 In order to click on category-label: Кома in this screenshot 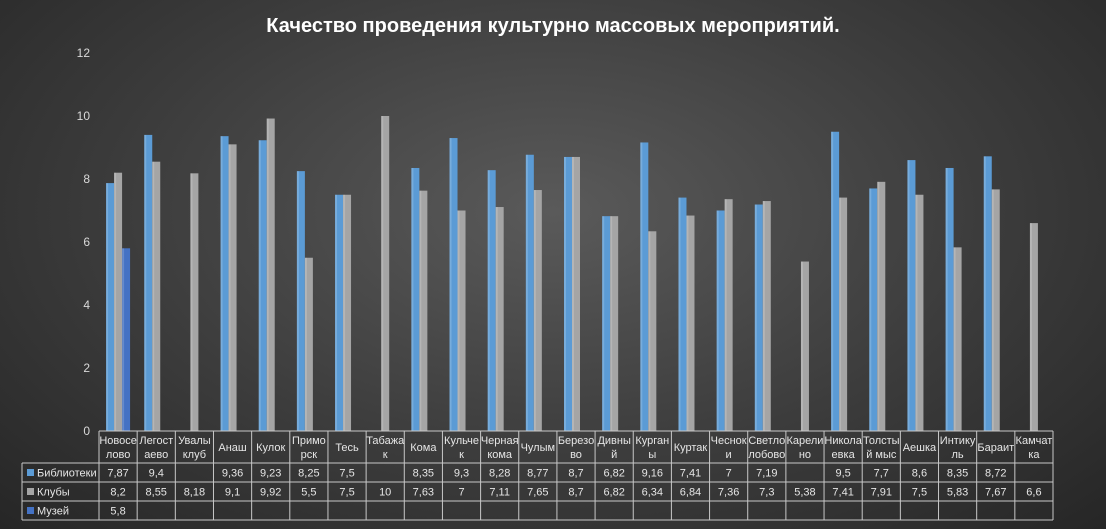, I will do `click(423, 448)`.